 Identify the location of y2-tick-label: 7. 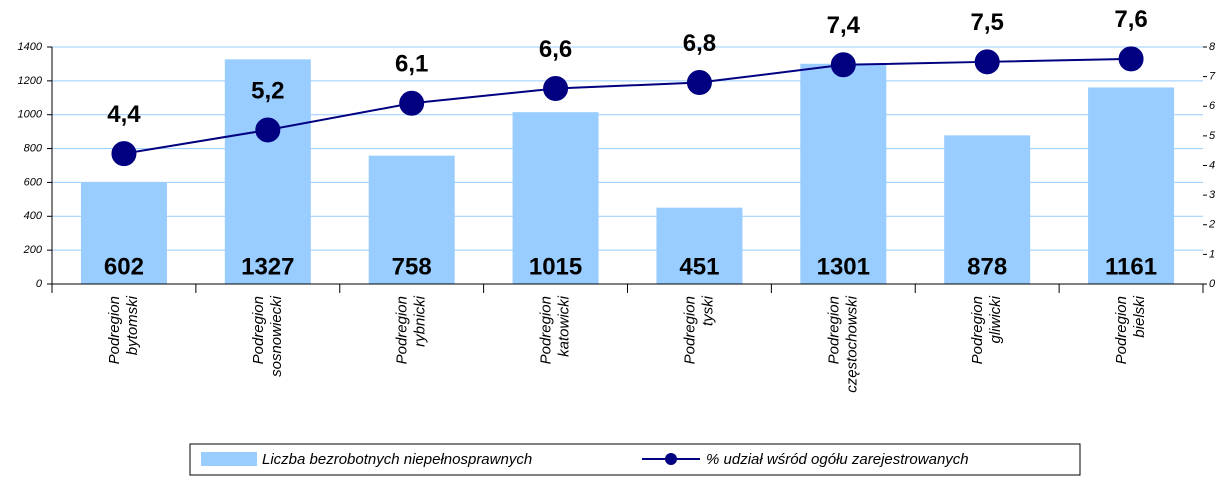
(1212, 77).